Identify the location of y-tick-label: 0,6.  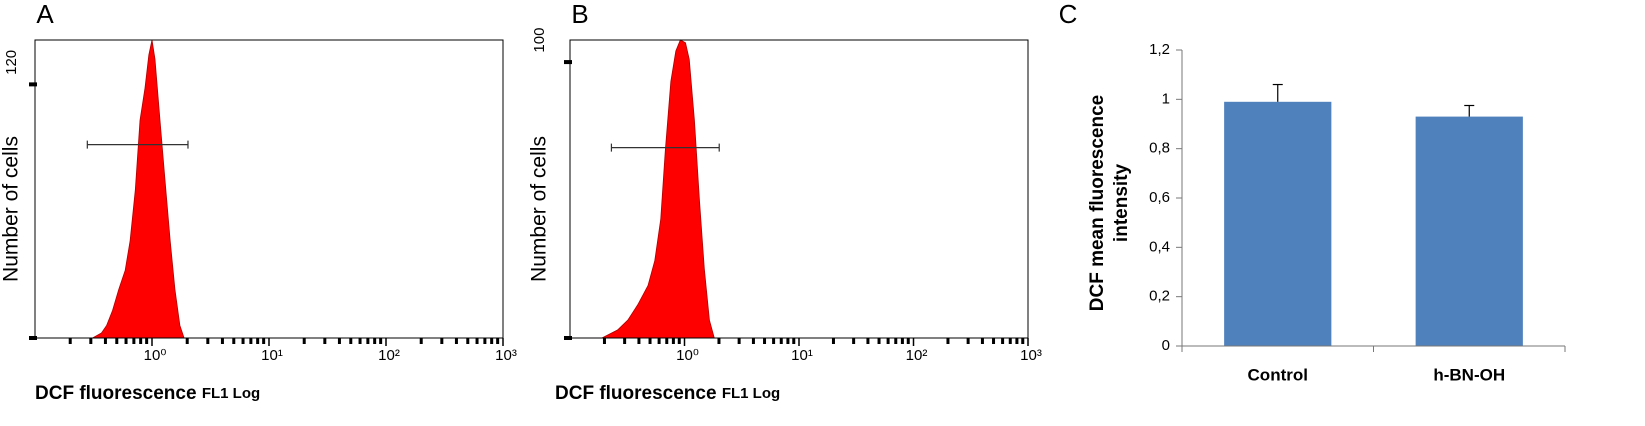
(1159, 197).